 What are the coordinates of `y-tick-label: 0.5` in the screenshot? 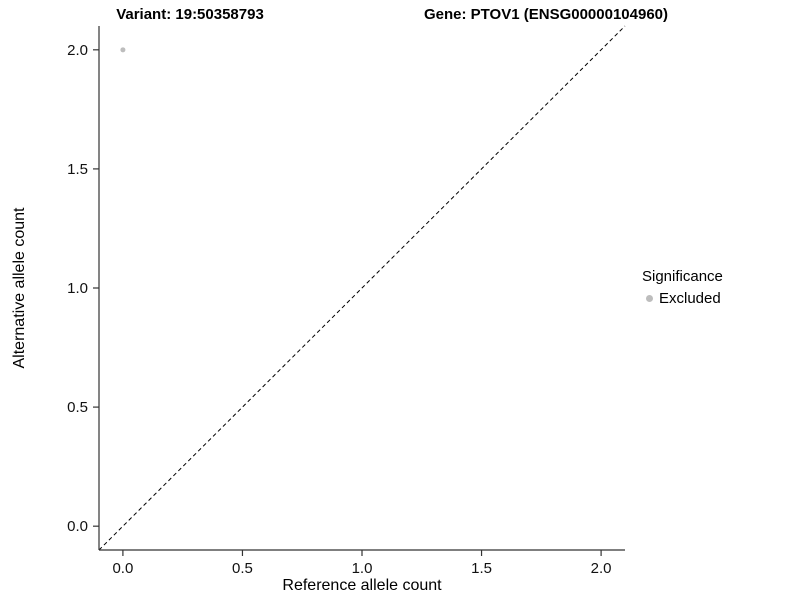 It's located at (77, 407).